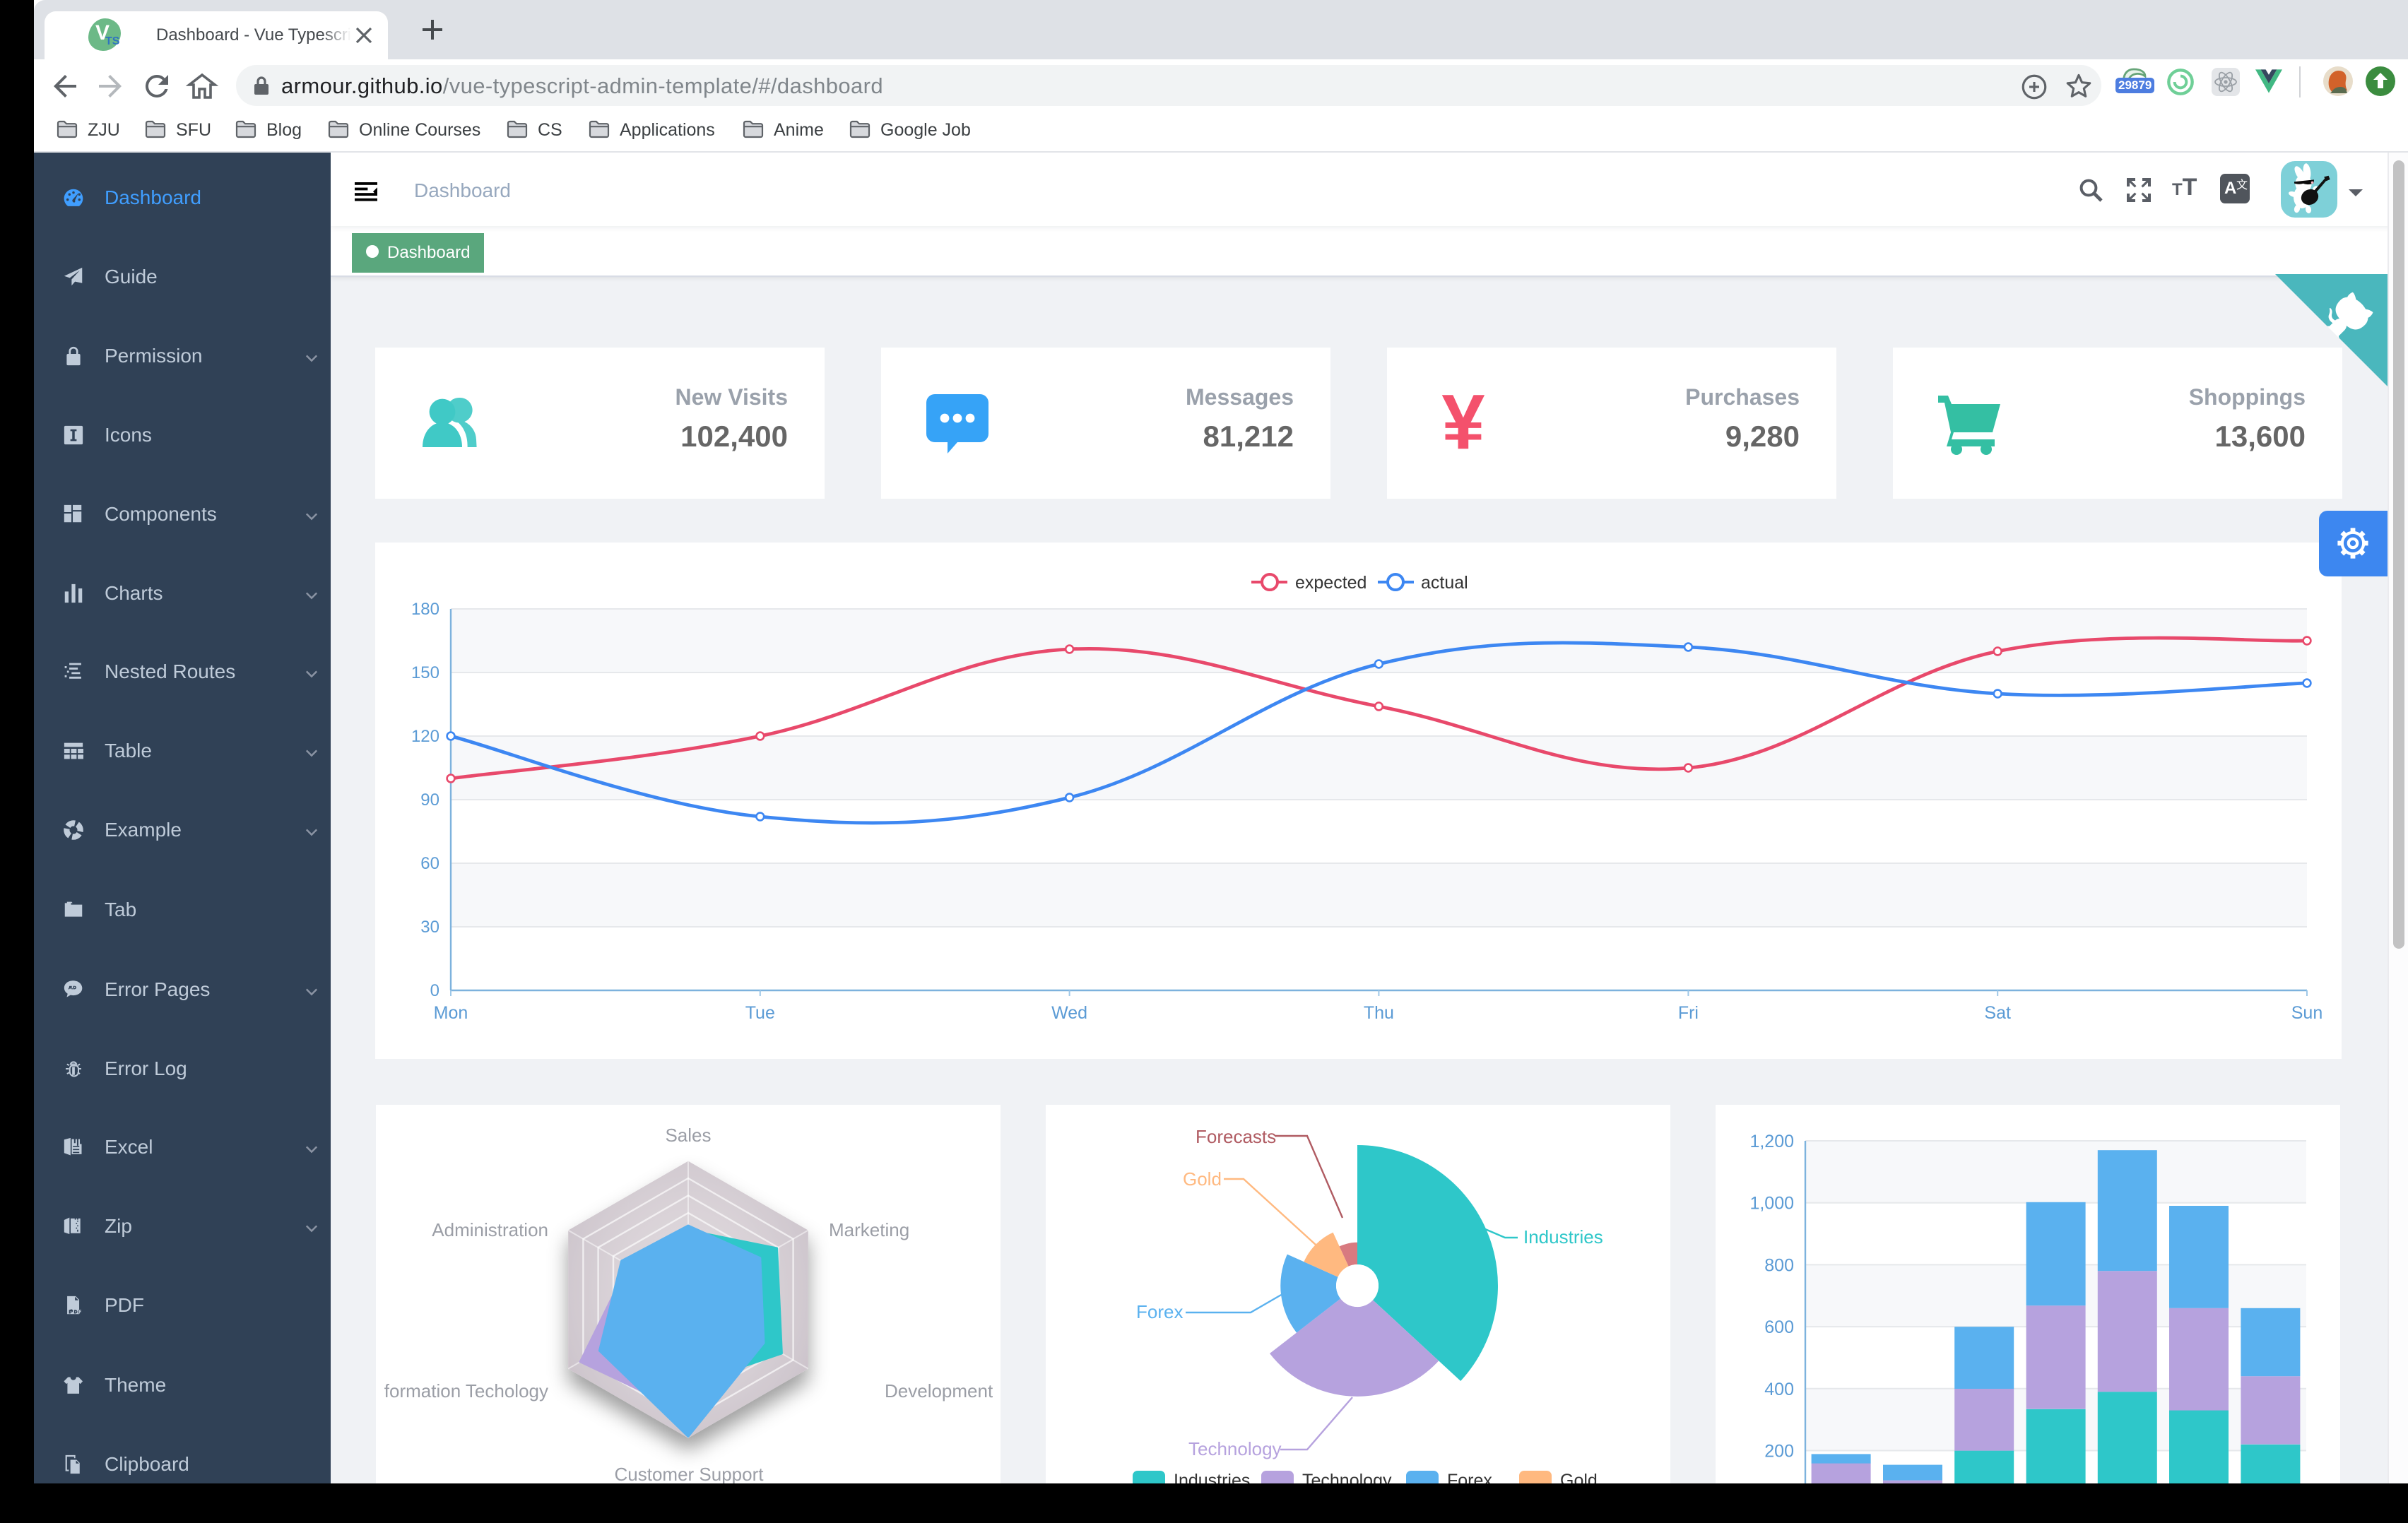  What do you see at coordinates (434, 990) in the screenshot?
I see `svg-text: 0` at bounding box center [434, 990].